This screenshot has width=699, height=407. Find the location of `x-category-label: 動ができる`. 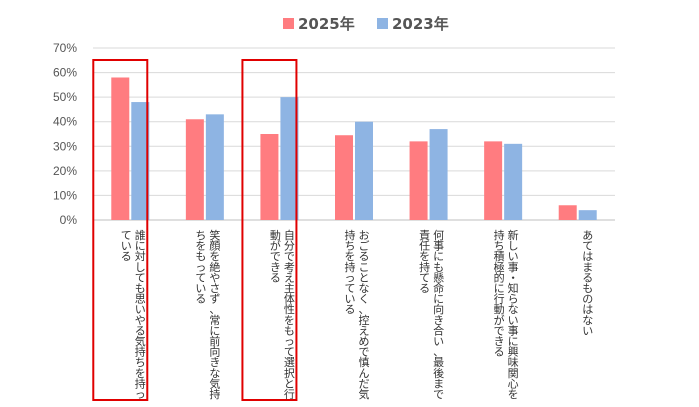

x-category-label: 動ができる is located at coordinates (275, 256).